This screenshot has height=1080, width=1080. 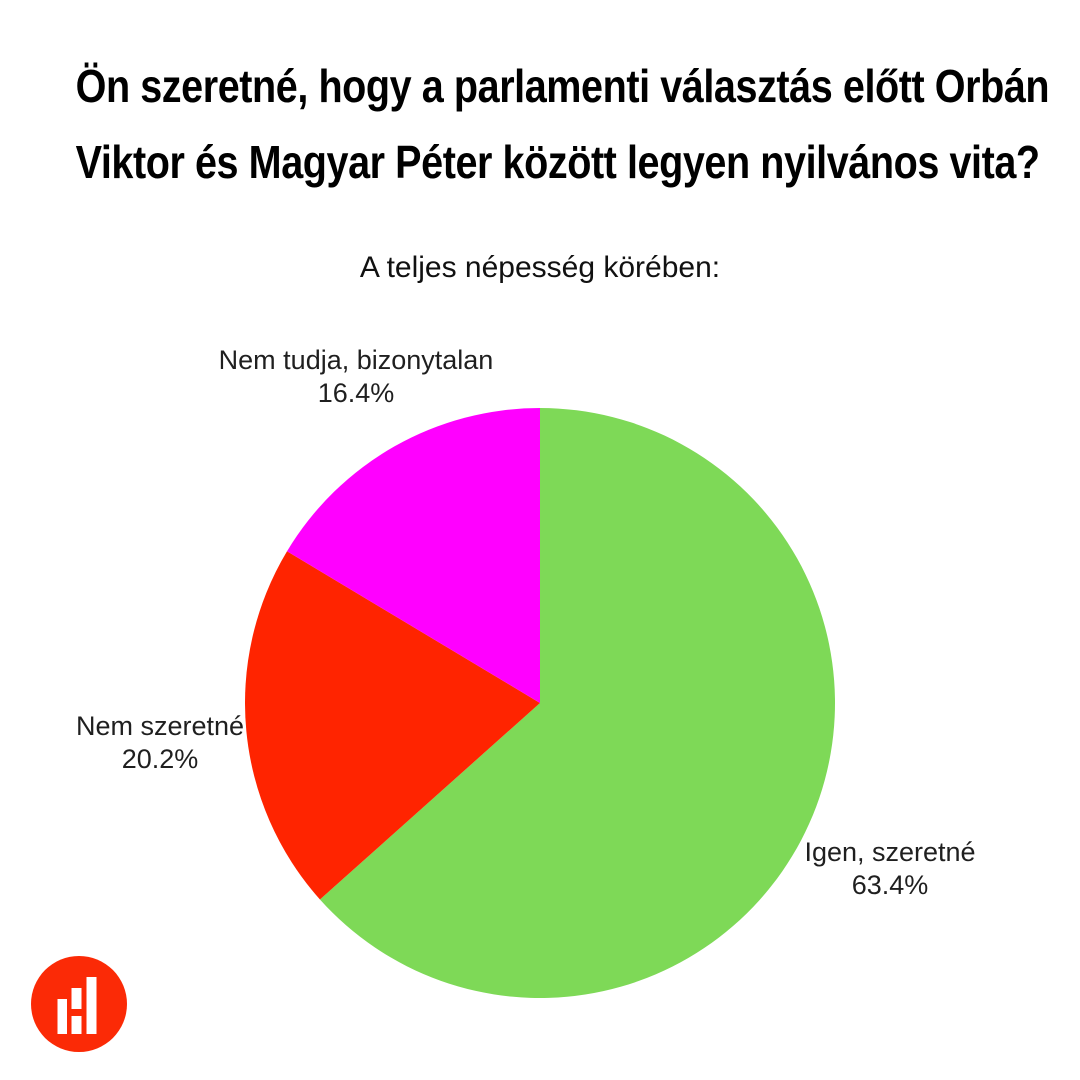 What do you see at coordinates (356, 393) in the screenshot?
I see `pie-label-value: 16.4%` at bounding box center [356, 393].